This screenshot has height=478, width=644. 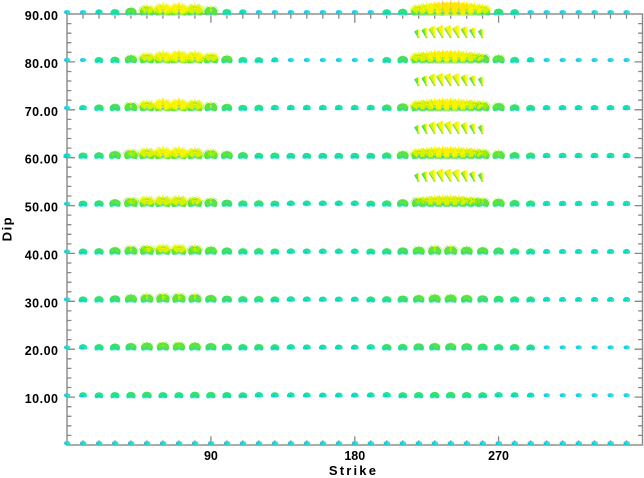 I want to click on svg-text: 90.00, so click(x=42, y=16).